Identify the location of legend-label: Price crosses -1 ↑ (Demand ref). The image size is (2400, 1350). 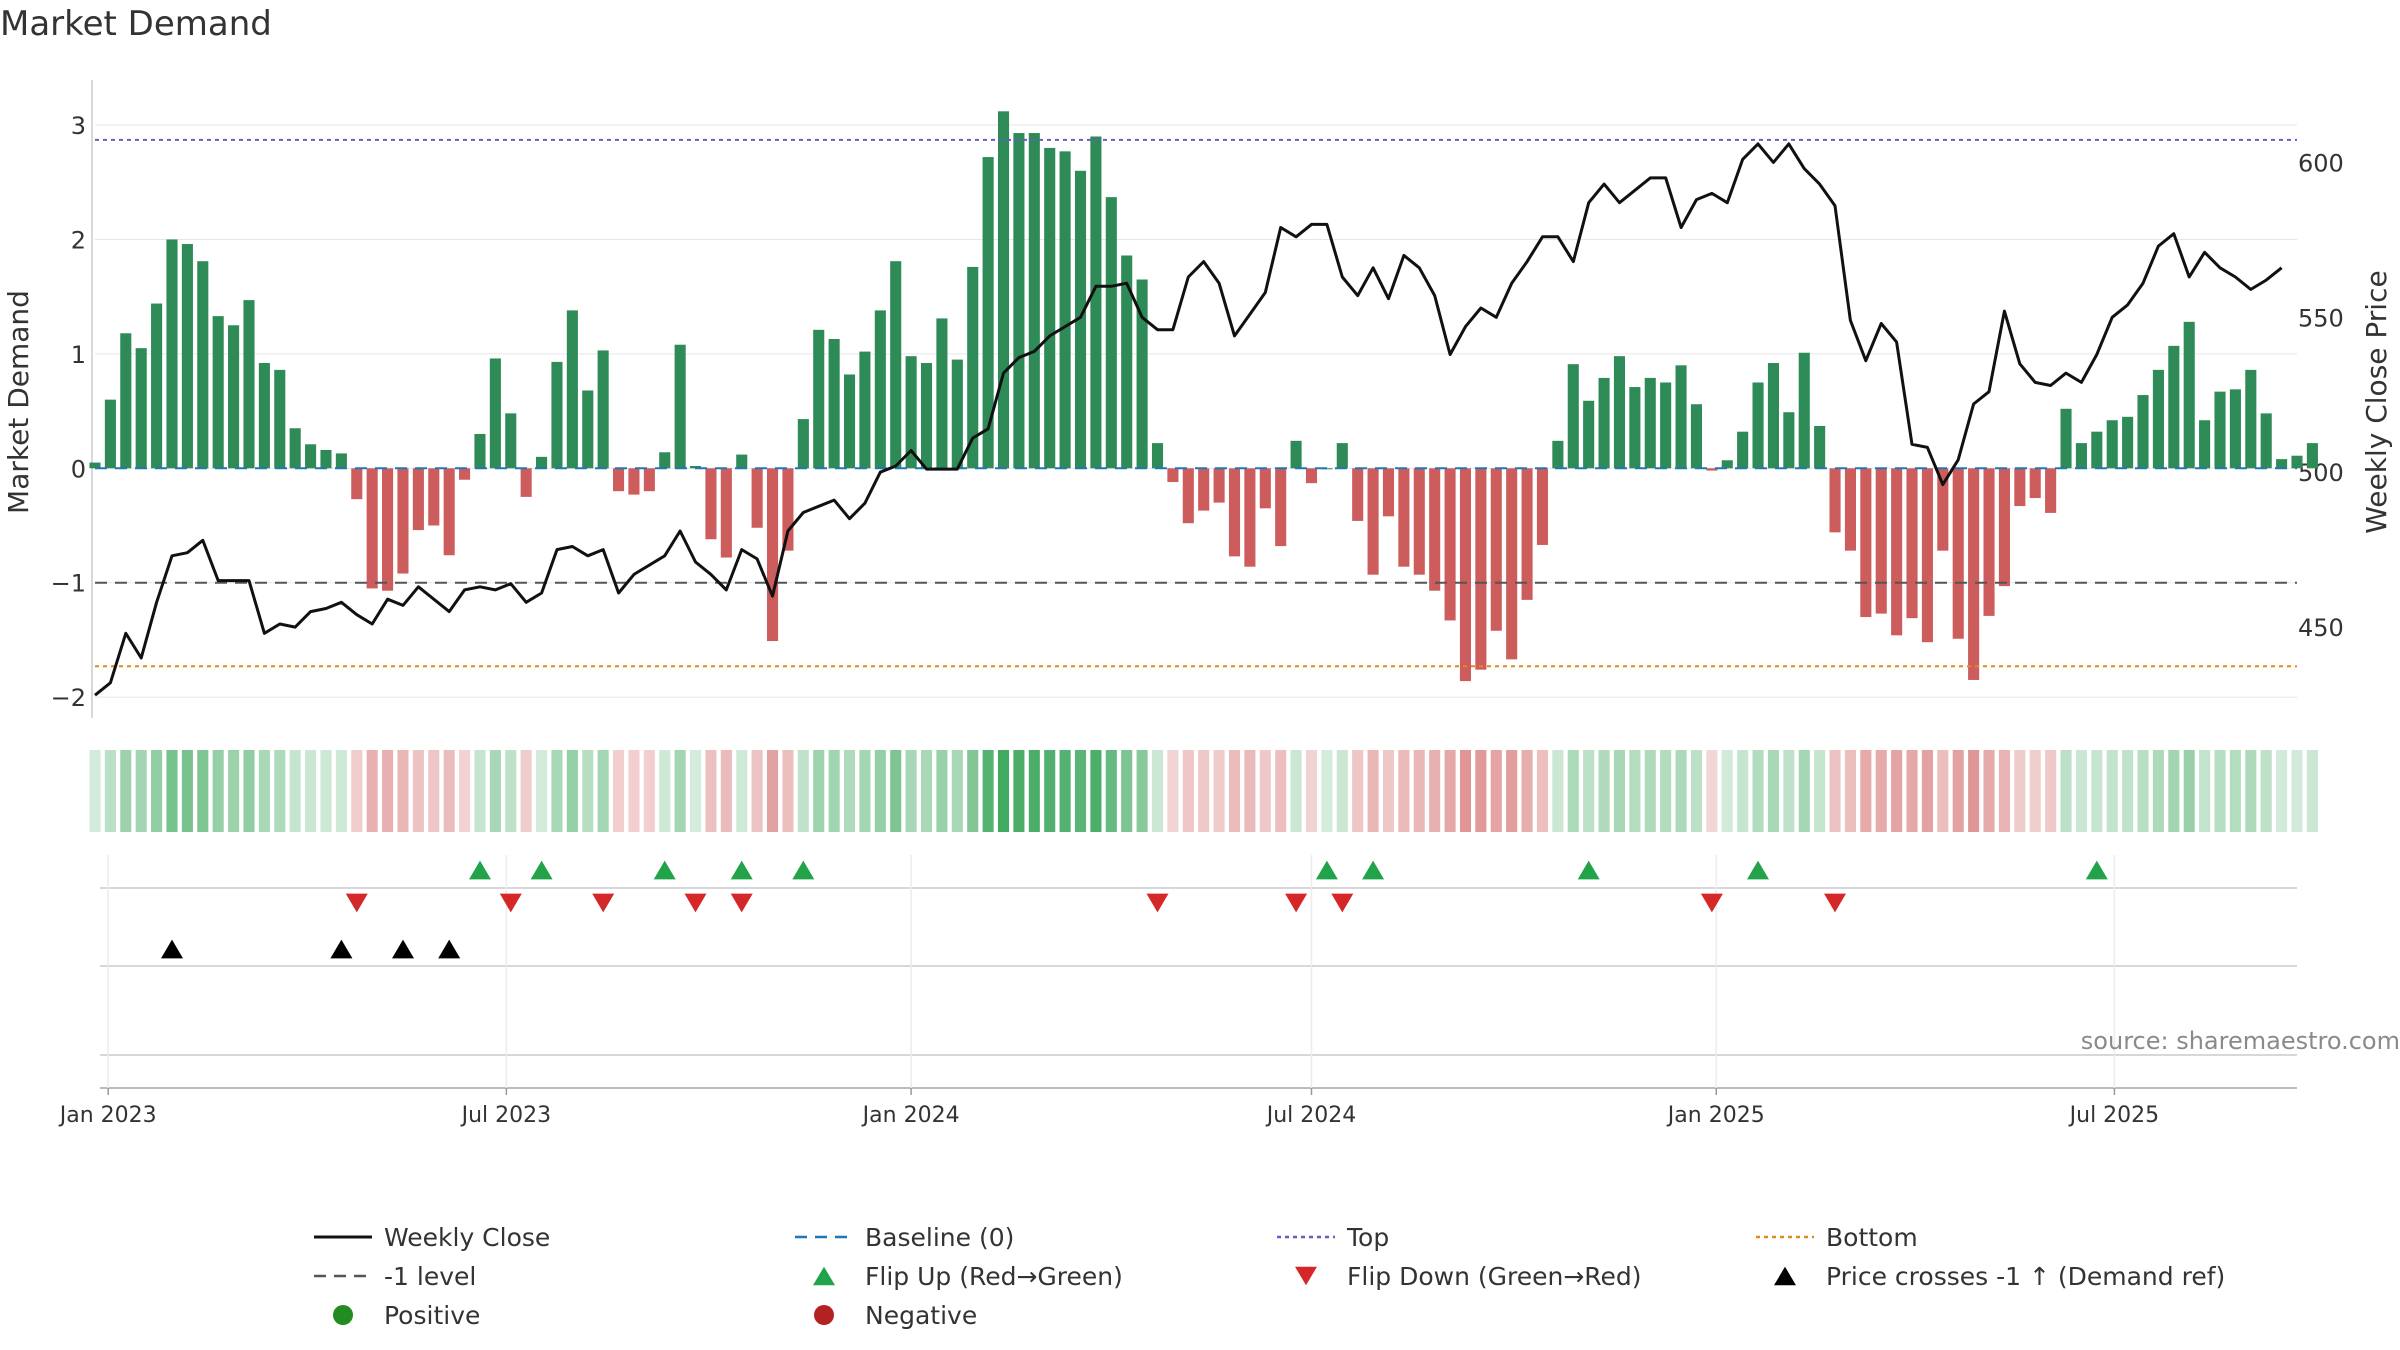
(2025, 1276).